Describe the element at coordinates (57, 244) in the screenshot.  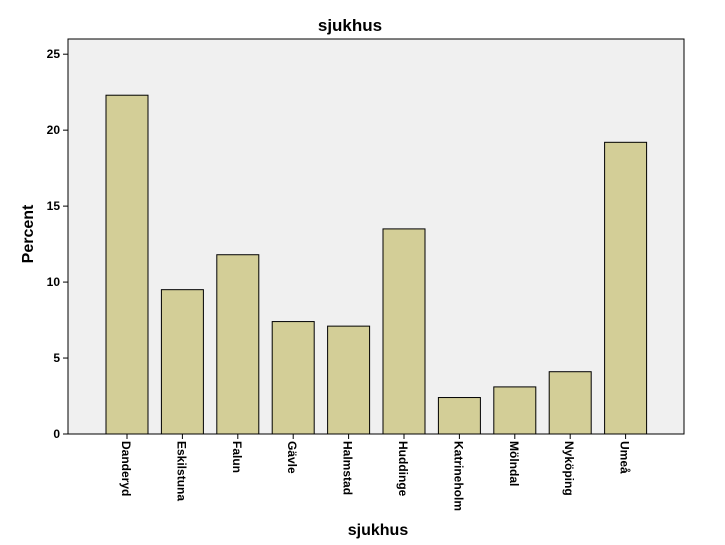
I see `y-axis: 0 5 10 15 20 25` at that location.